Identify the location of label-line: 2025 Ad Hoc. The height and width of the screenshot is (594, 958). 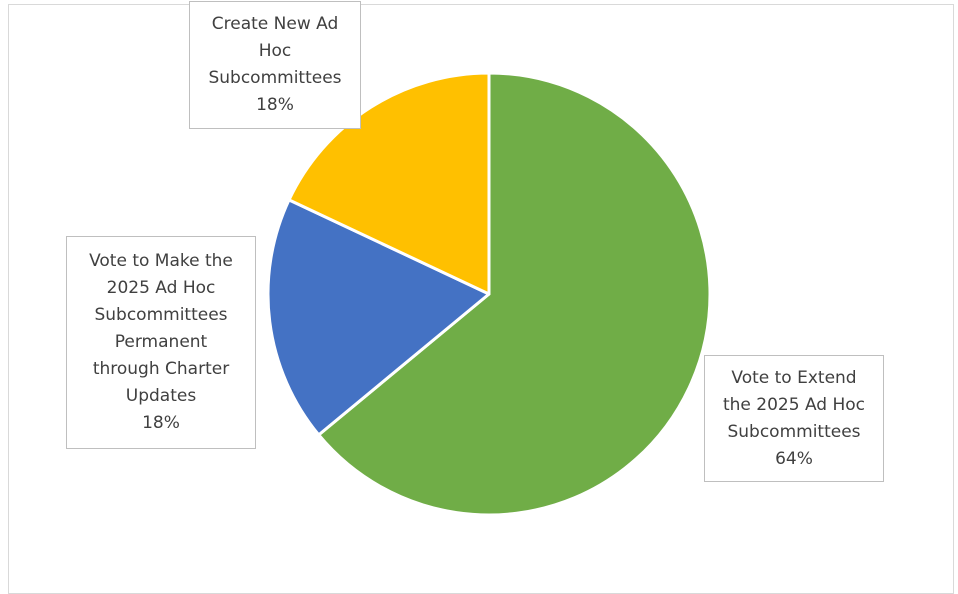
(161, 288).